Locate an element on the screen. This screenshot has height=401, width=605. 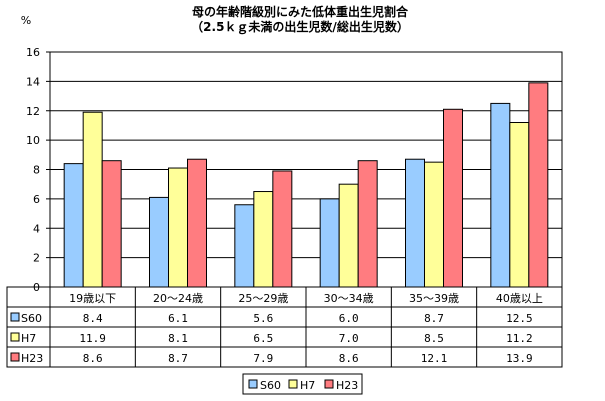
data-label: 8.1 is located at coordinates (178, 338).